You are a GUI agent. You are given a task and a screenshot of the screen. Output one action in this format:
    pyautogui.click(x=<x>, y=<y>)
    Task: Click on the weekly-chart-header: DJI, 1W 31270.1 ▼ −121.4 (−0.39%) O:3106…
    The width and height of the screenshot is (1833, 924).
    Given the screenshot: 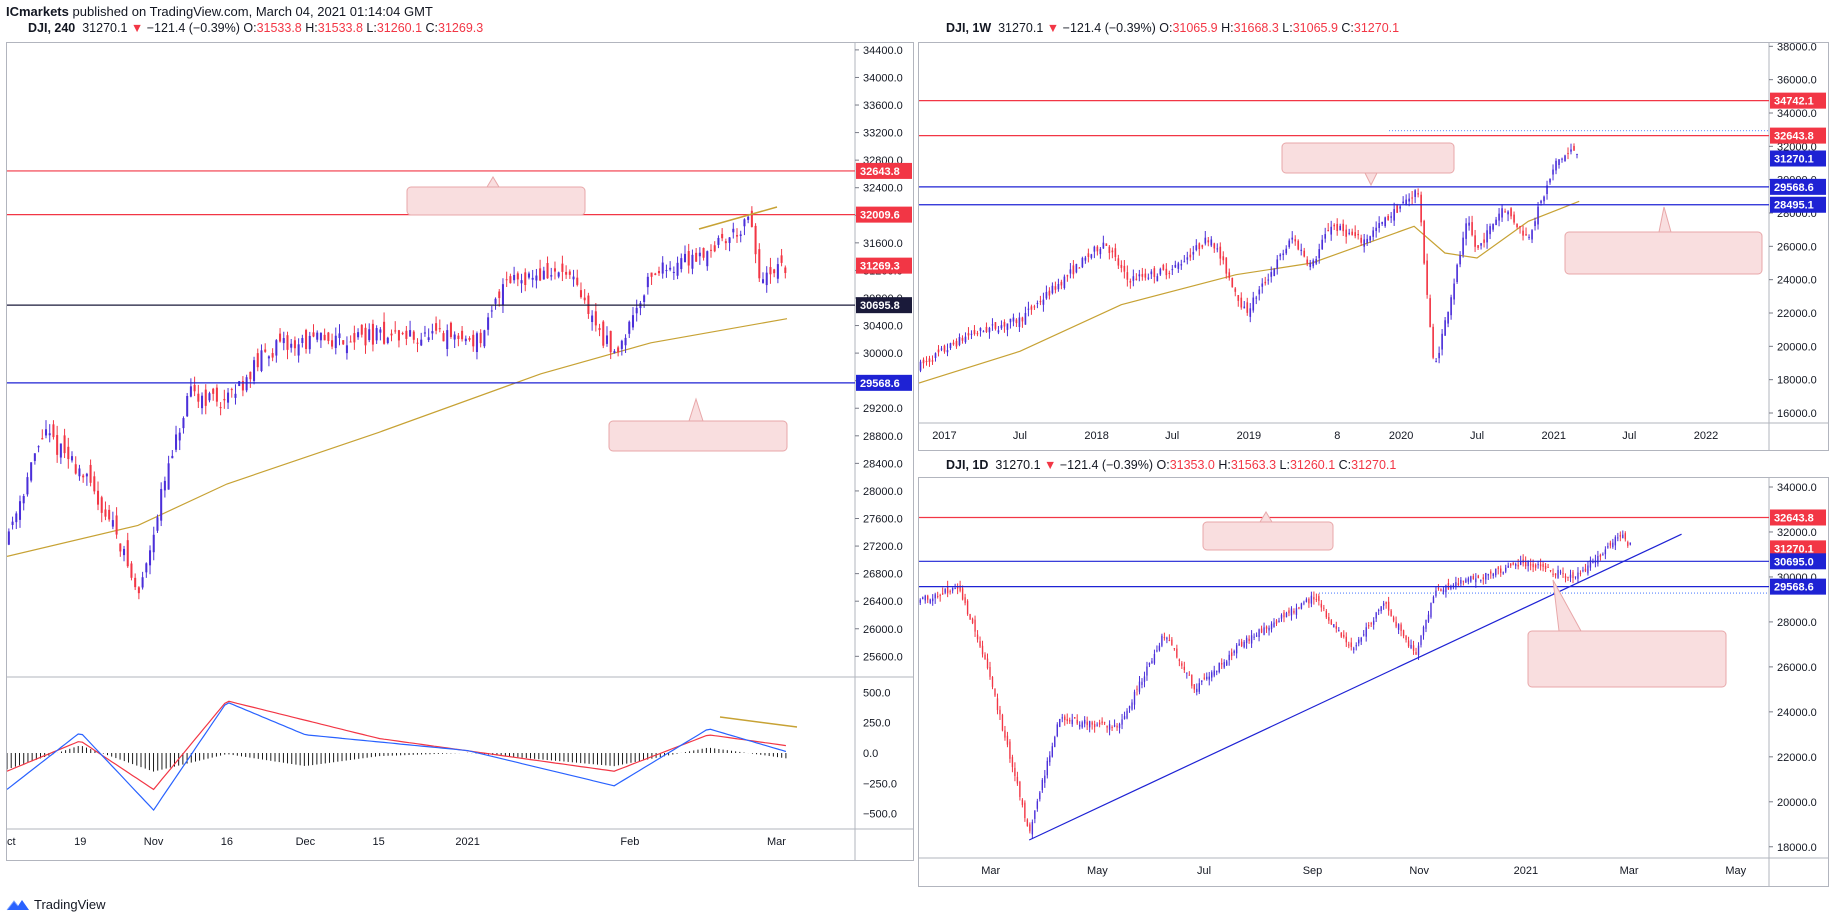 What is the action you would take?
    pyautogui.click(x=1172, y=28)
    